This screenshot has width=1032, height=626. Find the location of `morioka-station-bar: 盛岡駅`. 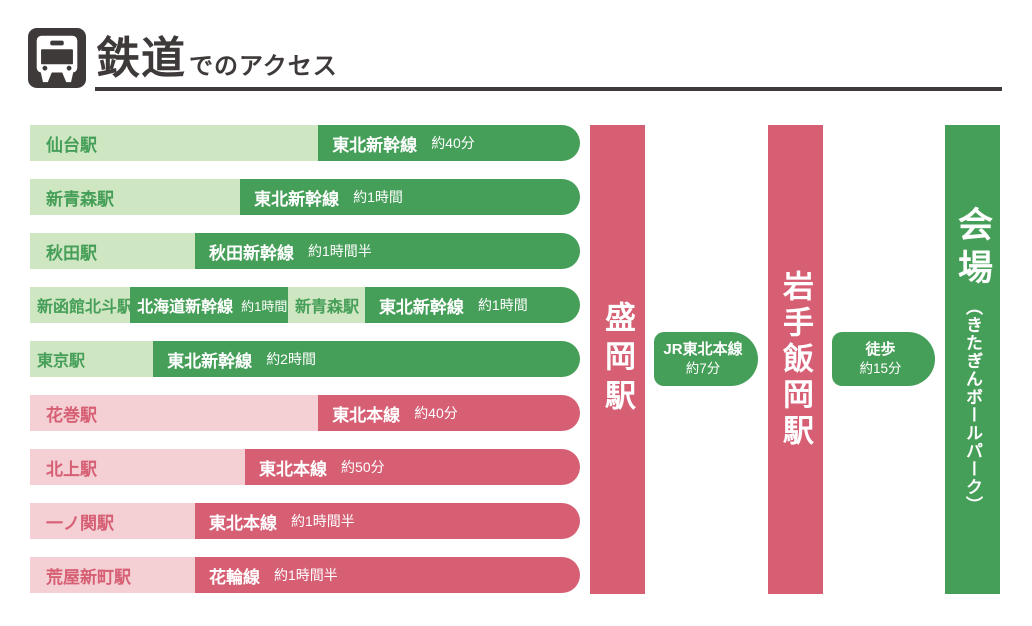

morioka-station-bar: 盛岡駅 is located at coordinates (617, 359).